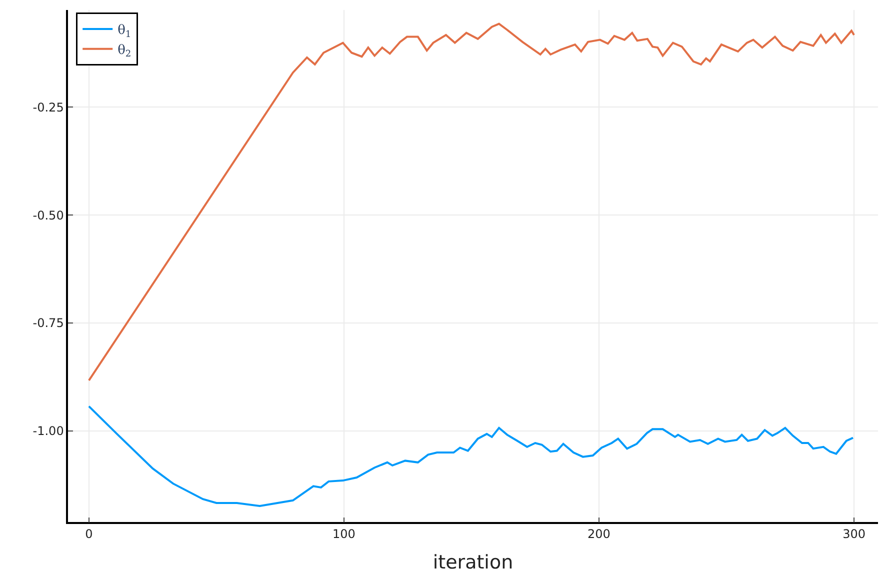 This screenshot has width=885, height=576. I want to click on legend-label: θ$_{1}$, so click(125, 31).